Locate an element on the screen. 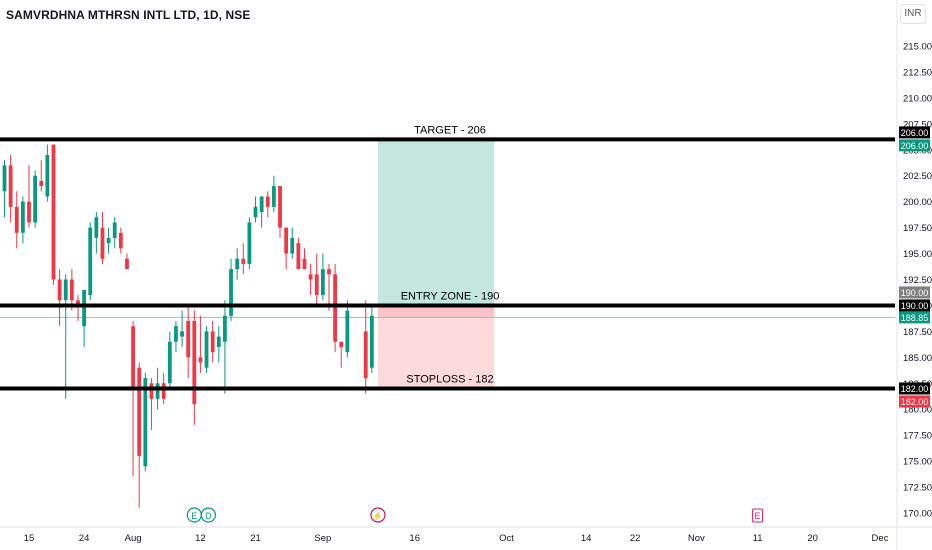 This screenshot has height=550, width=932. earnings-marker-1-letter: E is located at coordinates (194, 516).